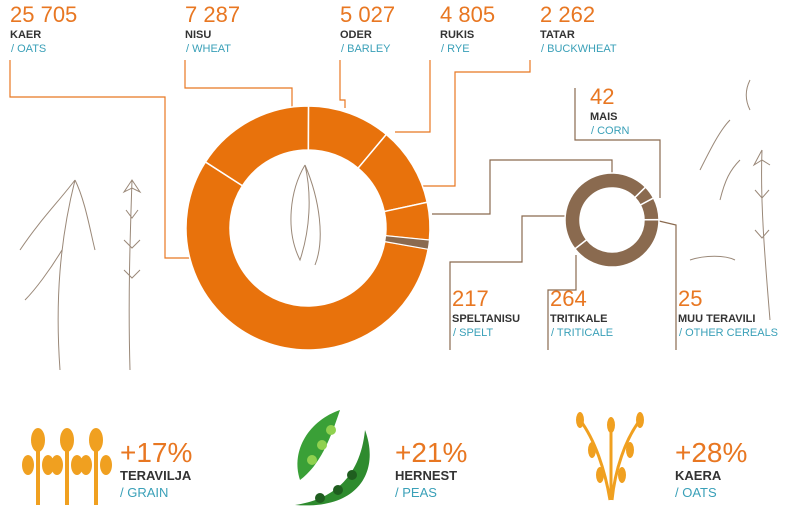  I want to click on oats-icon, so click(610, 456).